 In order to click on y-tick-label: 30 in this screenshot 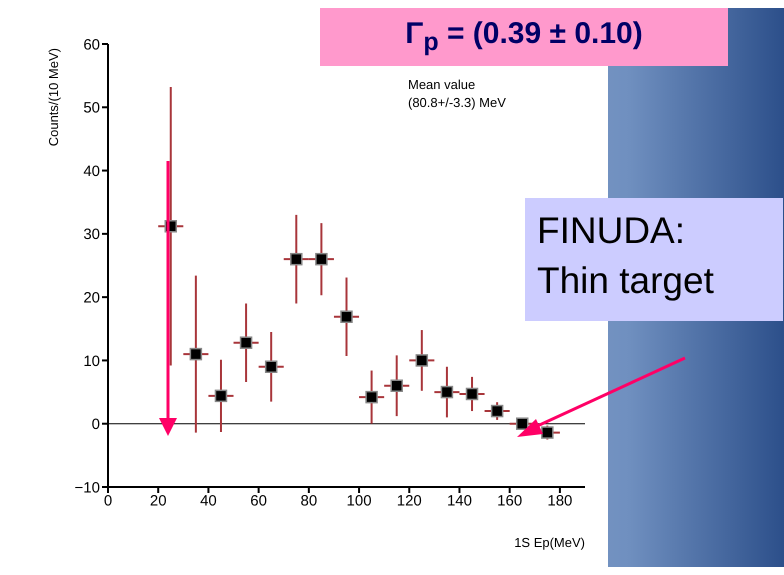, I will do `click(91, 235)`.